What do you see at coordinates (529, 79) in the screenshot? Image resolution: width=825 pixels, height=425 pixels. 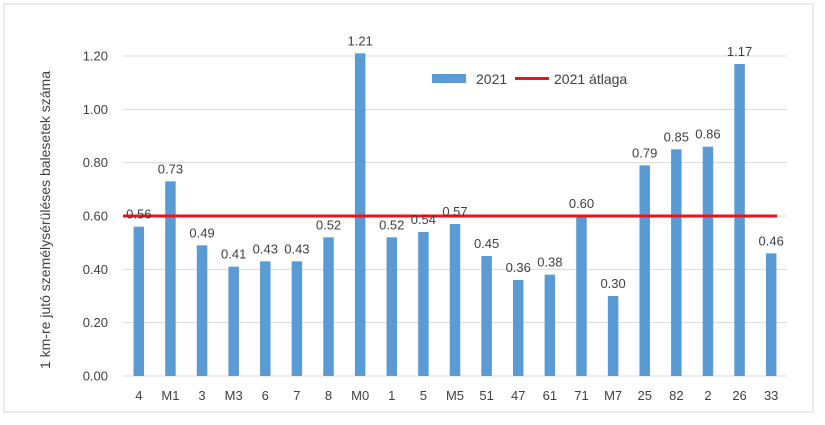 I see `legend: 2021 2021 átlaga` at bounding box center [529, 79].